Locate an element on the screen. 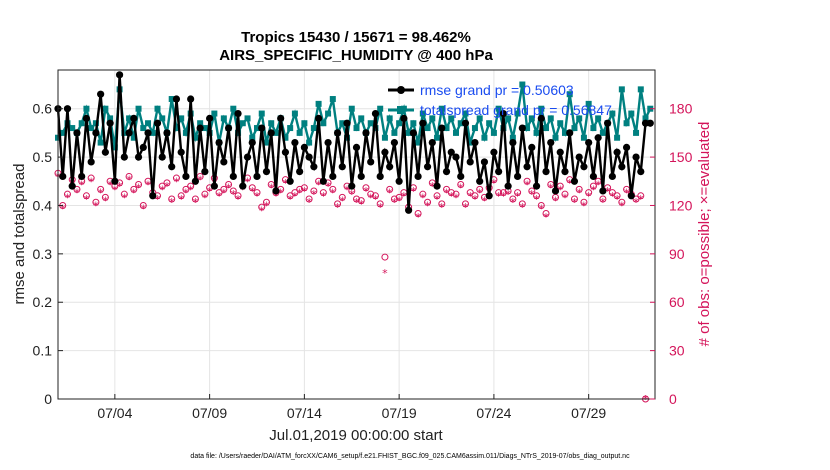 The height and width of the screenshot is (470, 830). right-y-axis-ticks: 0 30 60 90 120 150 180 is located at coordinates (671, 254).